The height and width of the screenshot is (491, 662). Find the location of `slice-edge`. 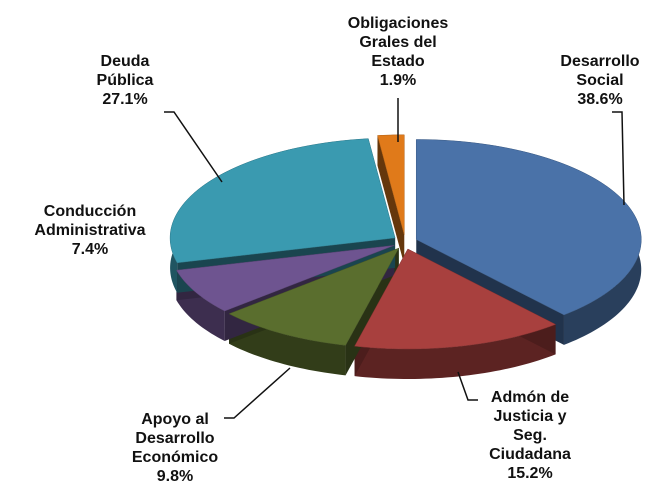

slice-edge is located at coordinates (391, 200).